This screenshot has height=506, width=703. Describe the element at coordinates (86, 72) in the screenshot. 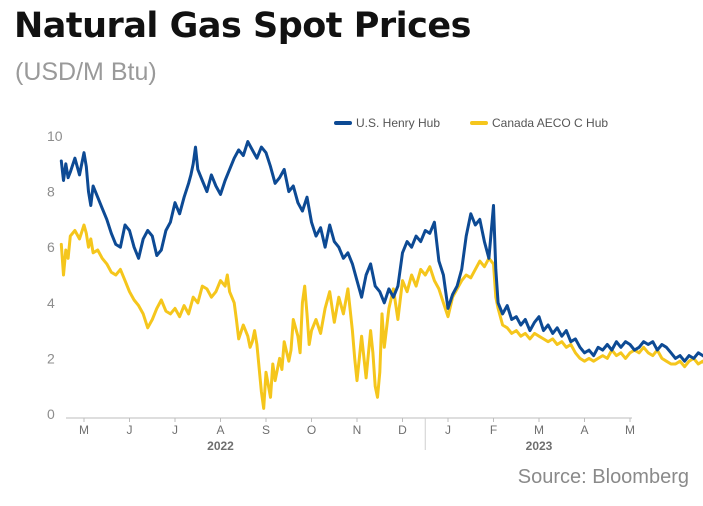

I see `page-subtitle: (USD/M Btu)` at that location.